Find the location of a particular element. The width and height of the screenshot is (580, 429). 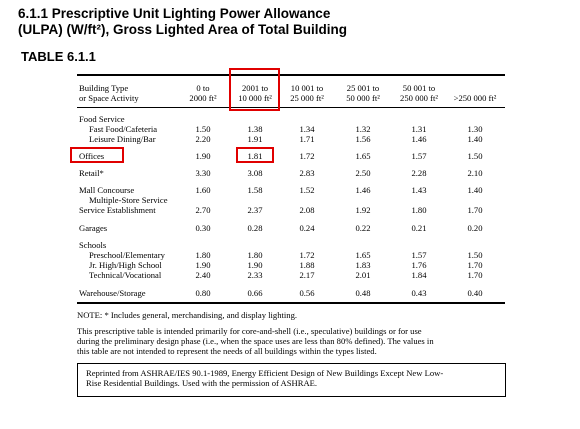

table-cell: 2.33 is located at coordinates (255, 275).